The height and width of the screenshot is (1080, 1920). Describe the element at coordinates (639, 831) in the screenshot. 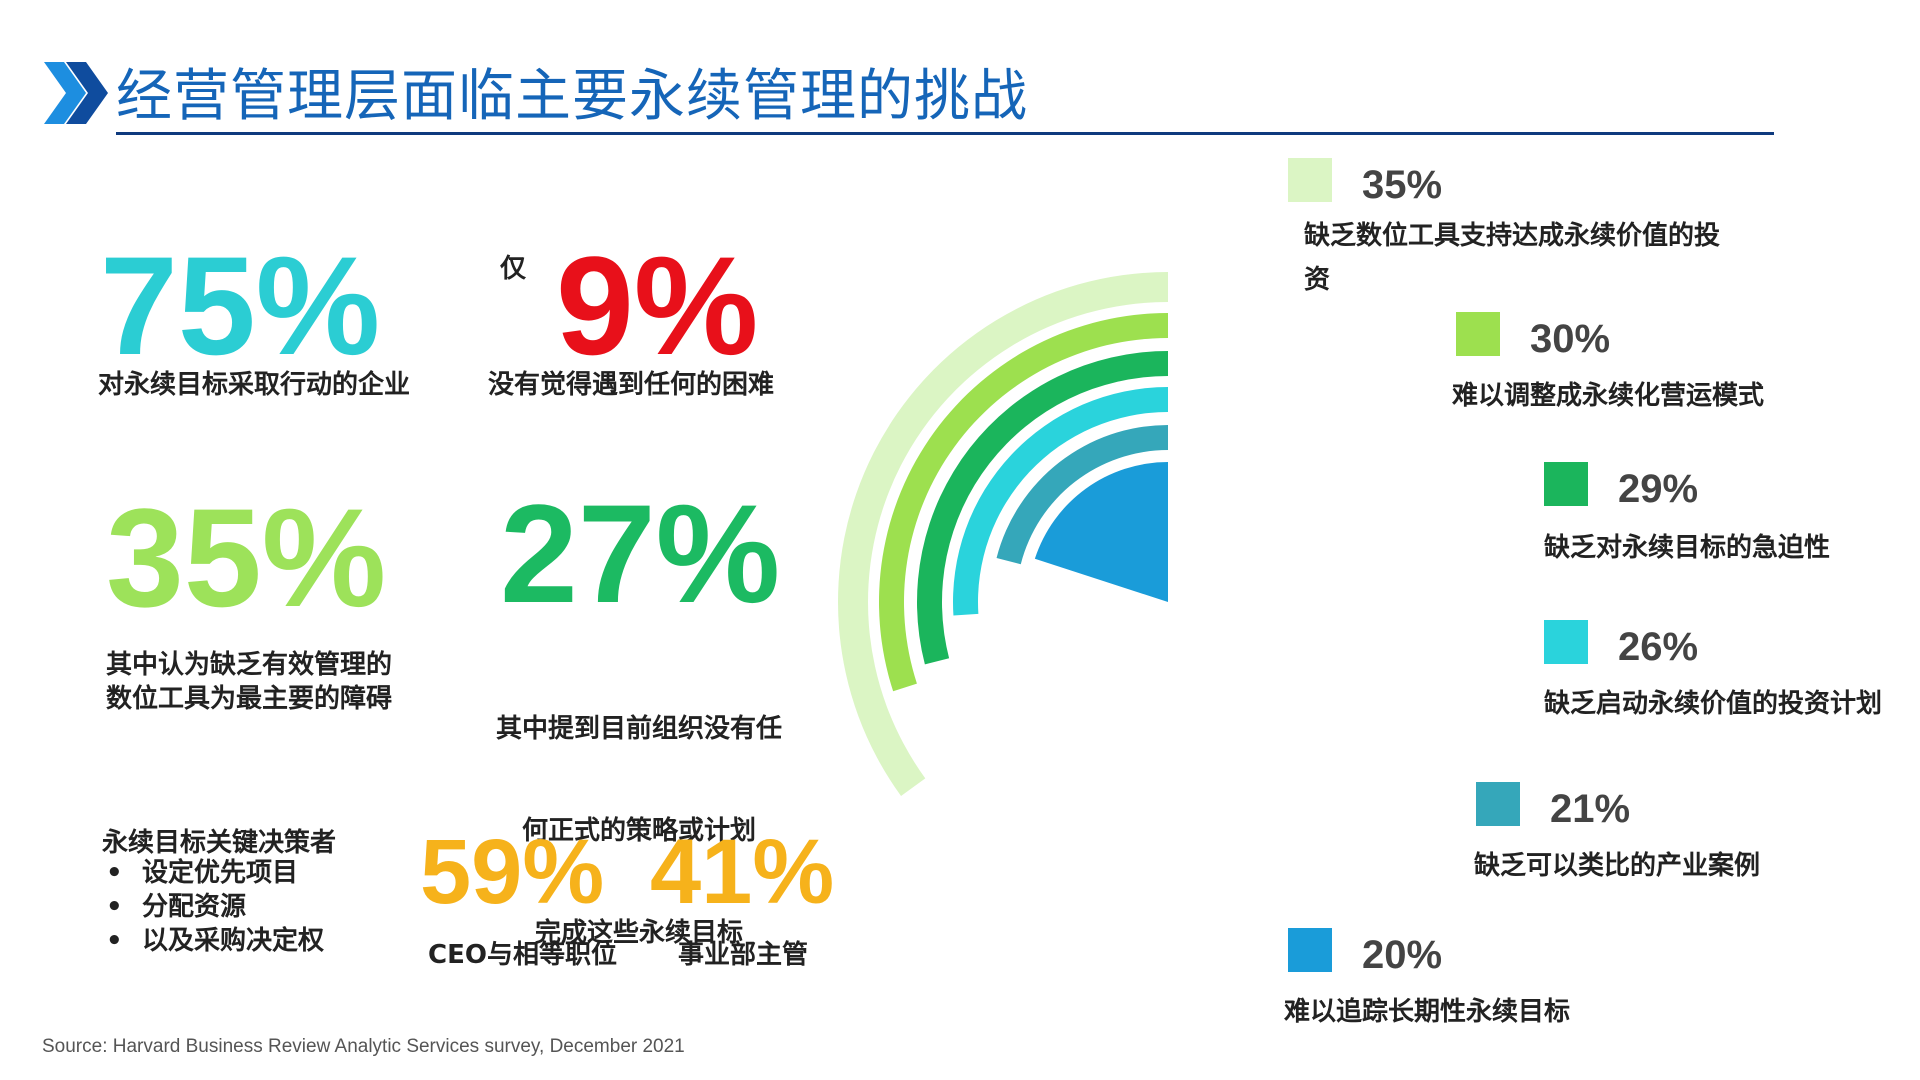

I see `caption-line: 何正式的策略或计划` at that location.